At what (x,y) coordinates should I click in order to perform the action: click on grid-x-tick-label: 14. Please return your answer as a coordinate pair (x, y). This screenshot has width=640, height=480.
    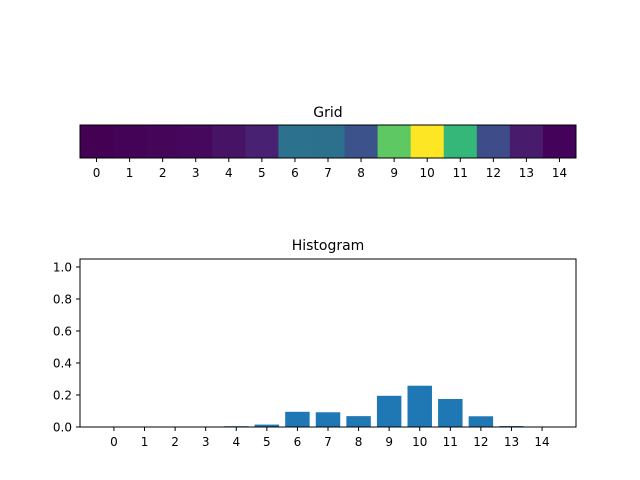
    Looking at the image, I should click on (559, 173).